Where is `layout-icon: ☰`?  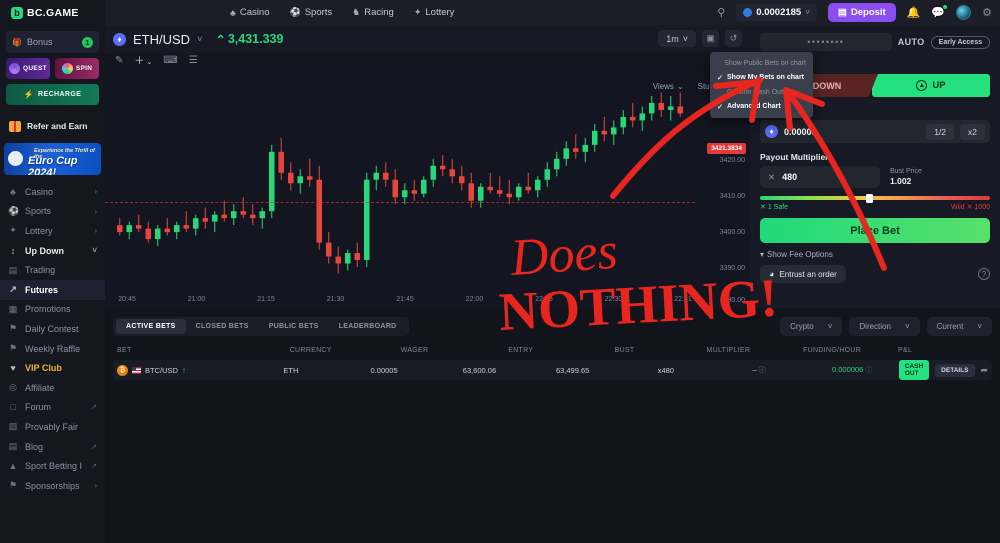
layout-icon: ☰ is located at coordinates (193, 60).